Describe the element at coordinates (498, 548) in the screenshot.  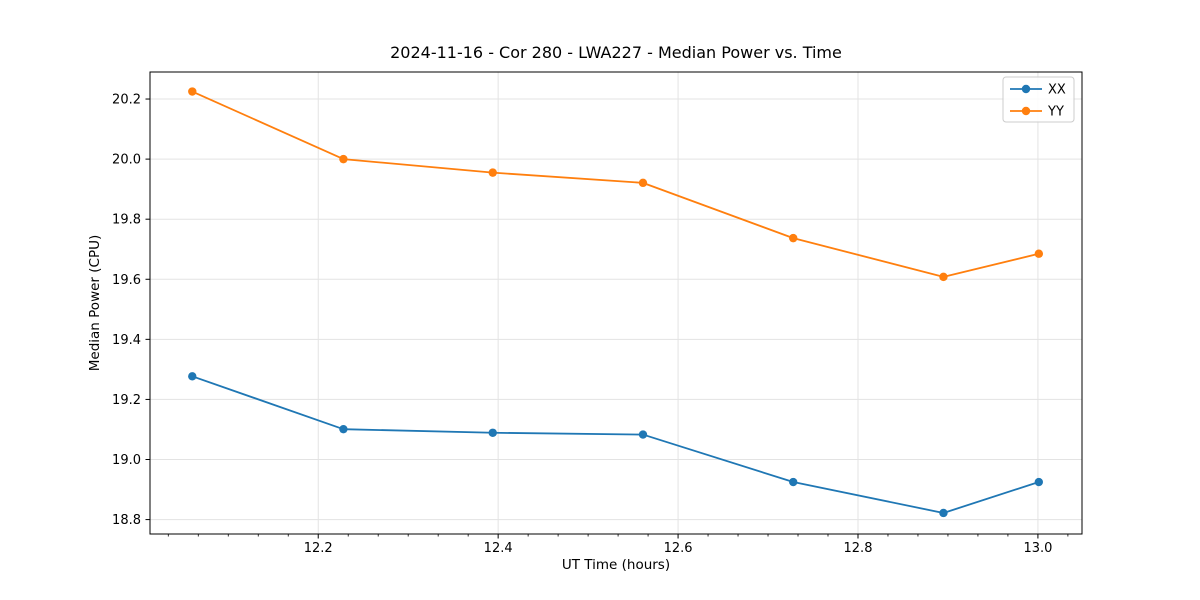
I see `x-tick-label: 12.4` at that location.